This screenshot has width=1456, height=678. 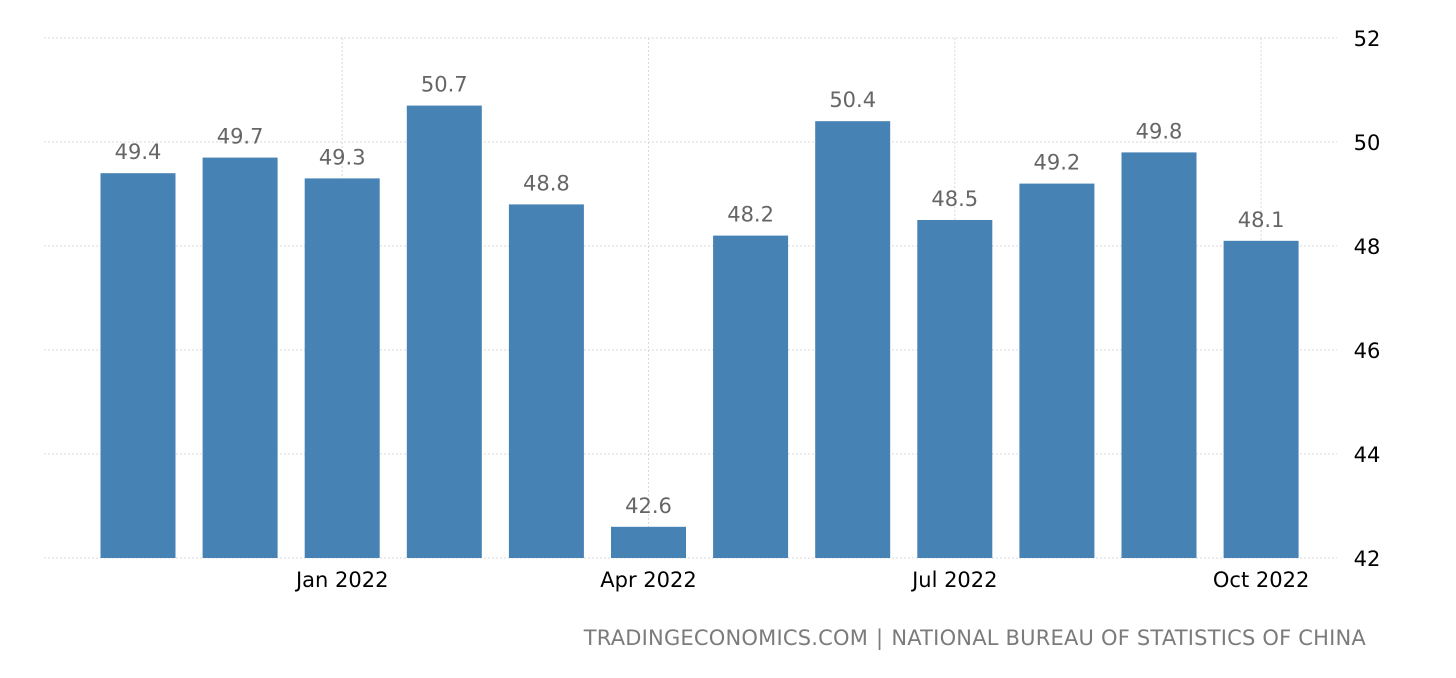 I want to click on data-label: 50.4, so click(x=852, y=100).